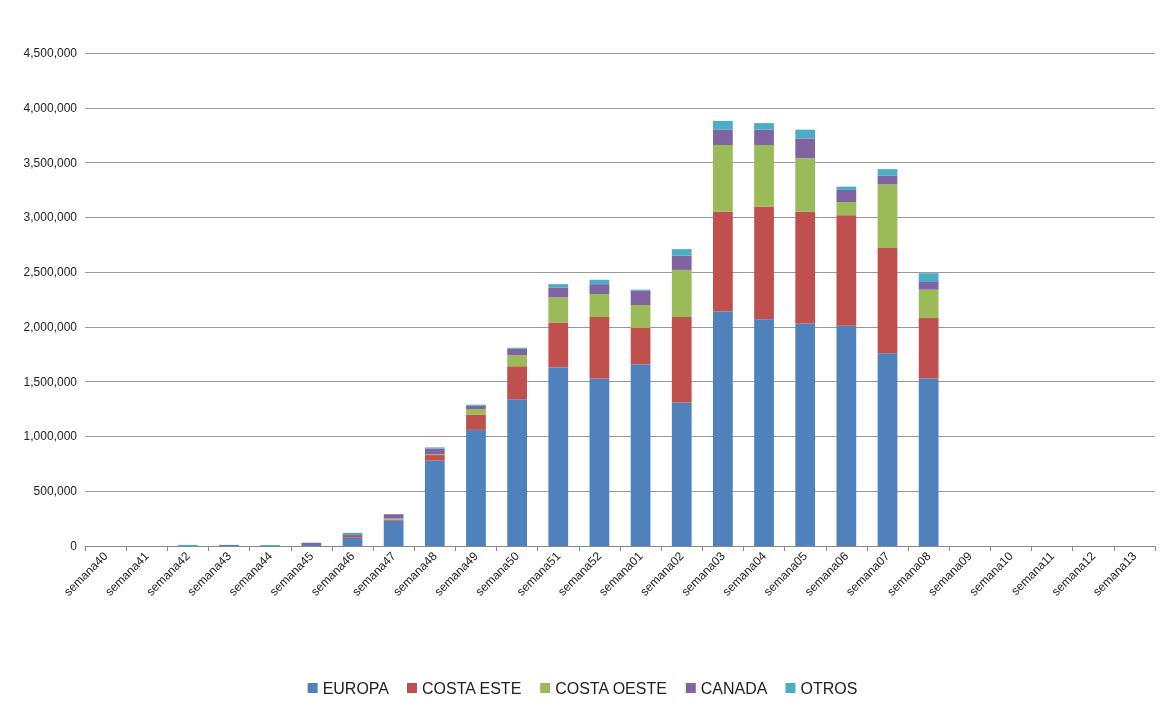 This screenshot has height=709, width=1165. Describe the element at coordinates (829, 688) in the screenshot. I see `legend-label: OTROS` at that location.